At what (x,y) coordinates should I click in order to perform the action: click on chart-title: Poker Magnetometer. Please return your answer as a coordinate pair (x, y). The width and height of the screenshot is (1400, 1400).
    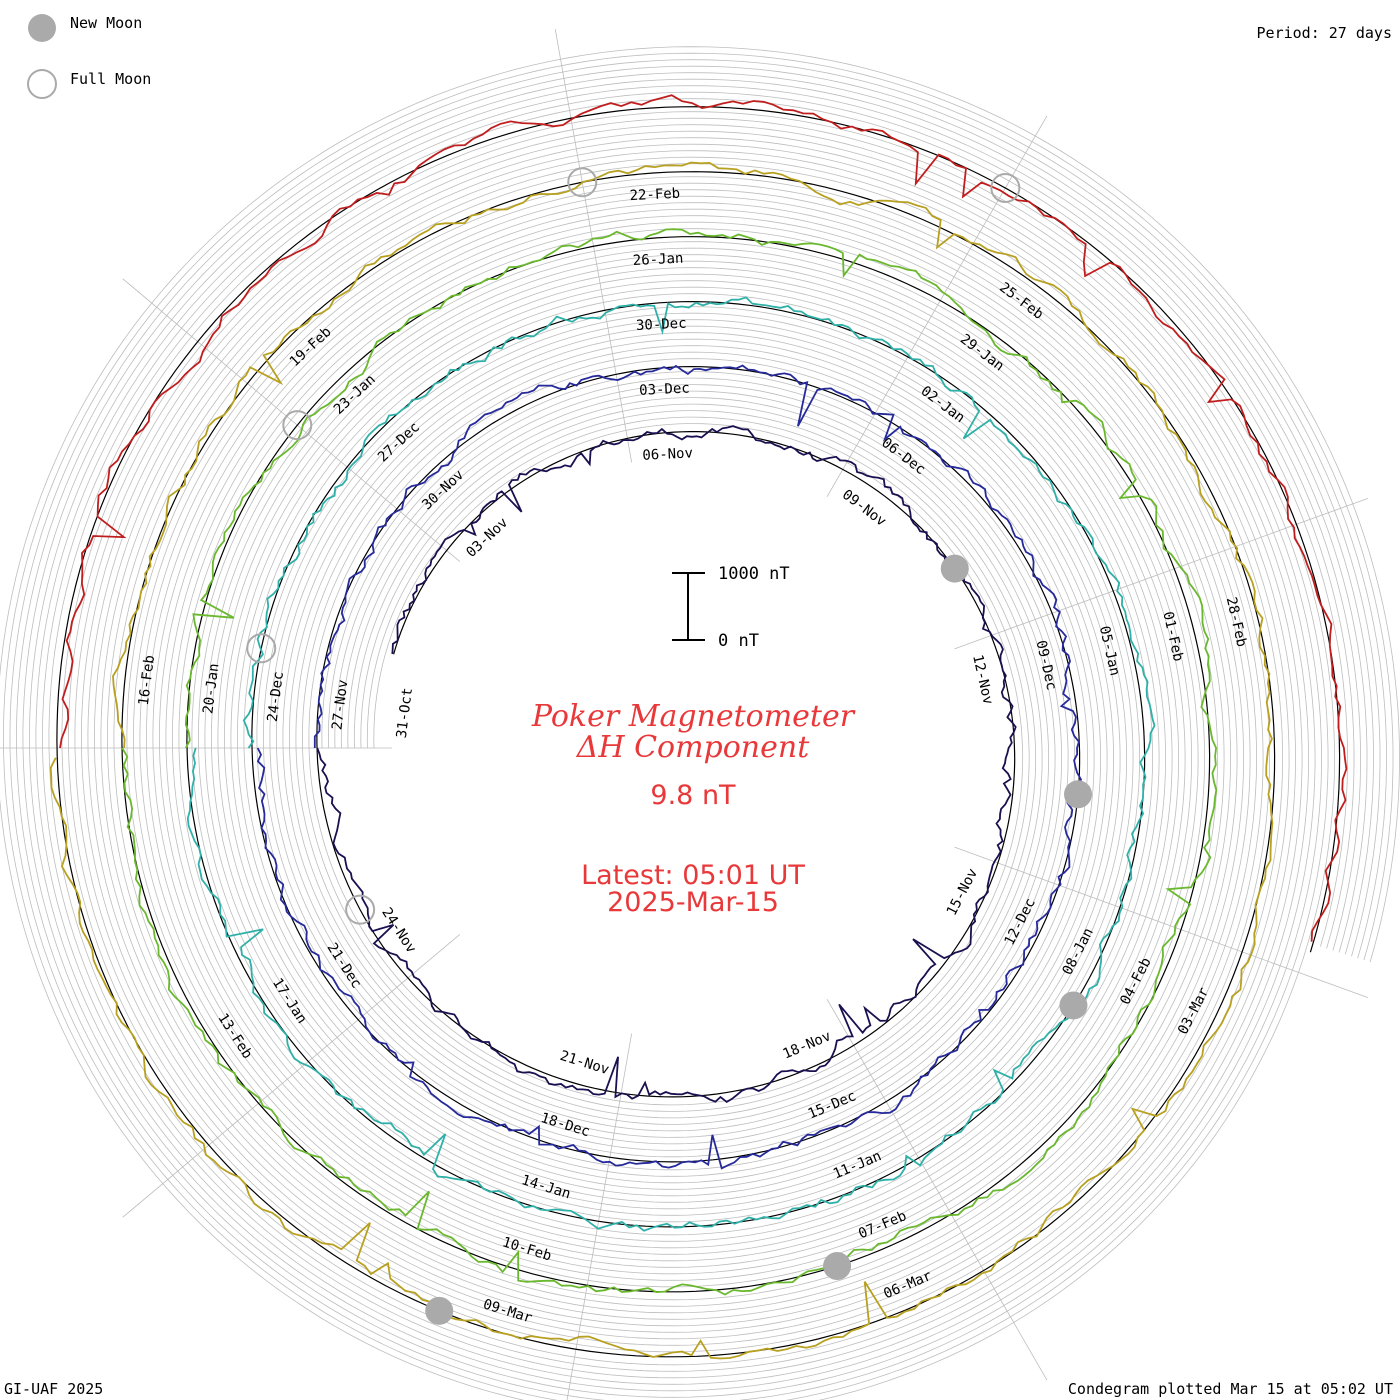
    Looking at the image, I should click on (693, 716).